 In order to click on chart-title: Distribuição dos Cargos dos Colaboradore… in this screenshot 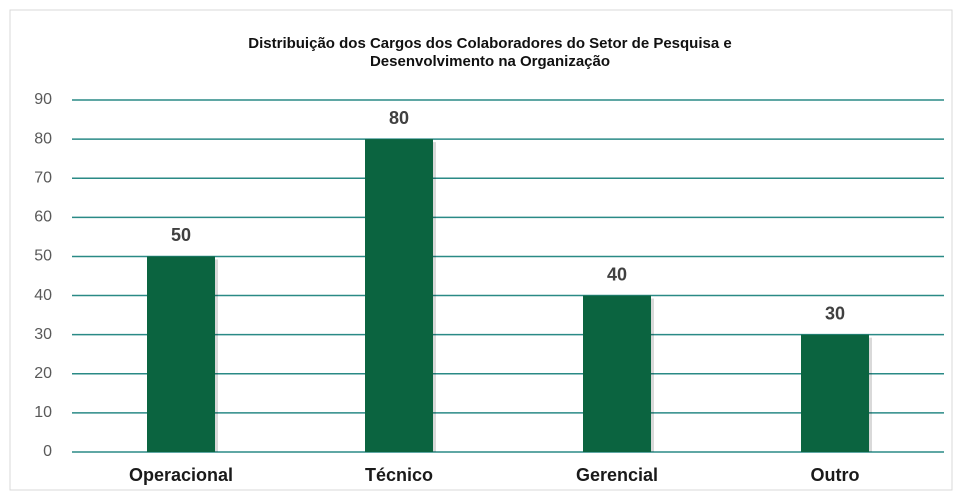, I will do `click(489, 43)`.